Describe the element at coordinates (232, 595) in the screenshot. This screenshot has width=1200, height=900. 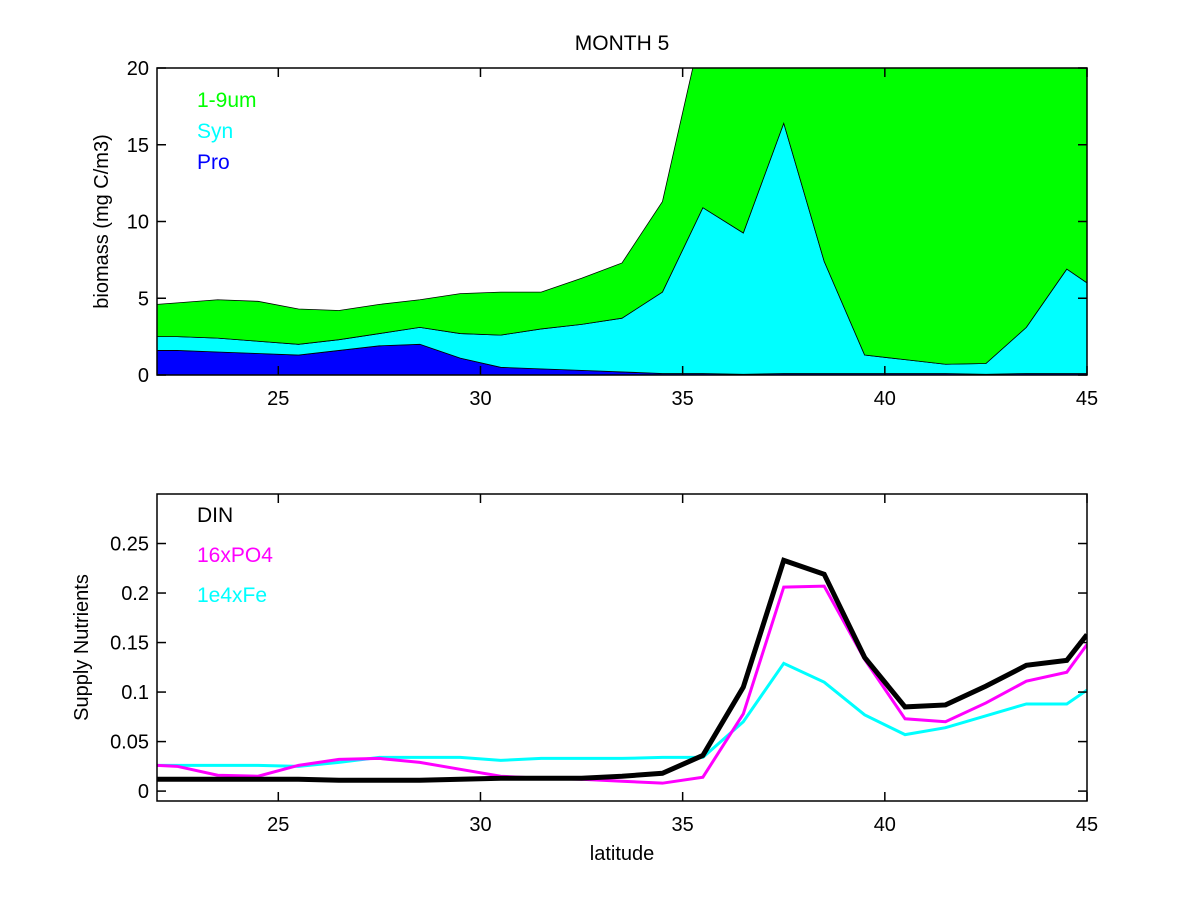
I see `legend-1e4xfe: 1e4xFe` at that location.